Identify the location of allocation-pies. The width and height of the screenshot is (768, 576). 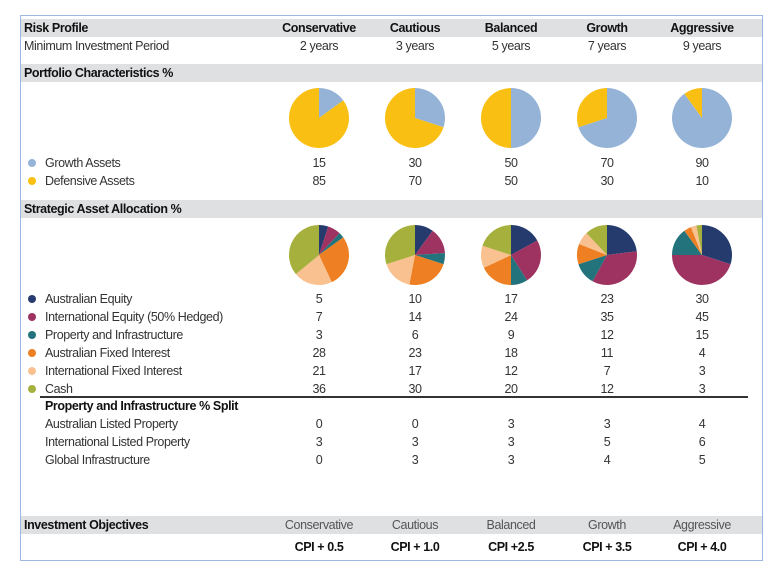
(510, 255).